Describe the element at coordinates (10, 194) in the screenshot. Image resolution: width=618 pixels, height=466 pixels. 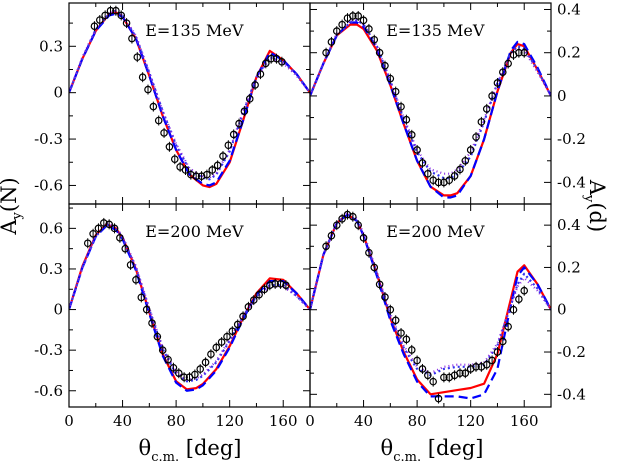
I see `left-ylabel-suffix: (N)` at that location.